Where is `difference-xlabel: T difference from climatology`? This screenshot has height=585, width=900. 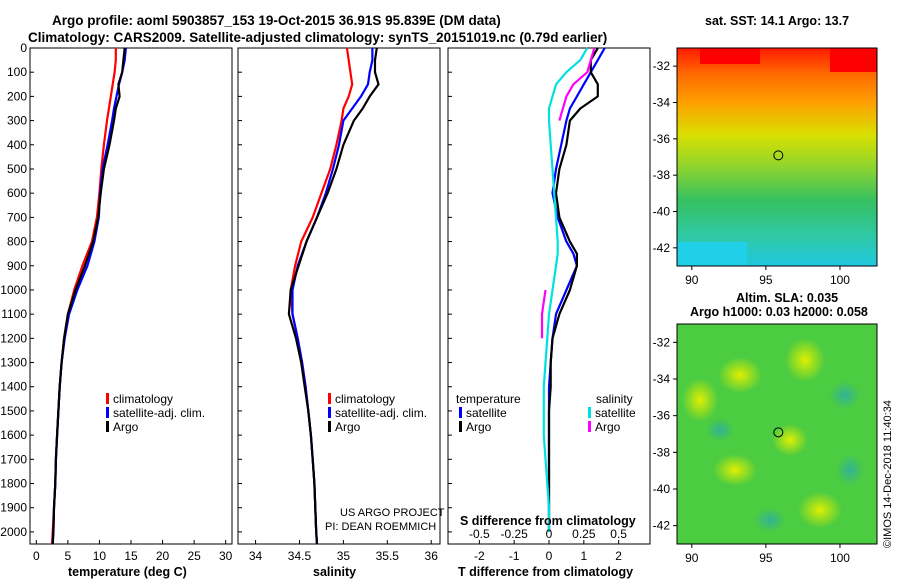 difference-xlabel: T difference from climatology is located at coordinates (545, 572).